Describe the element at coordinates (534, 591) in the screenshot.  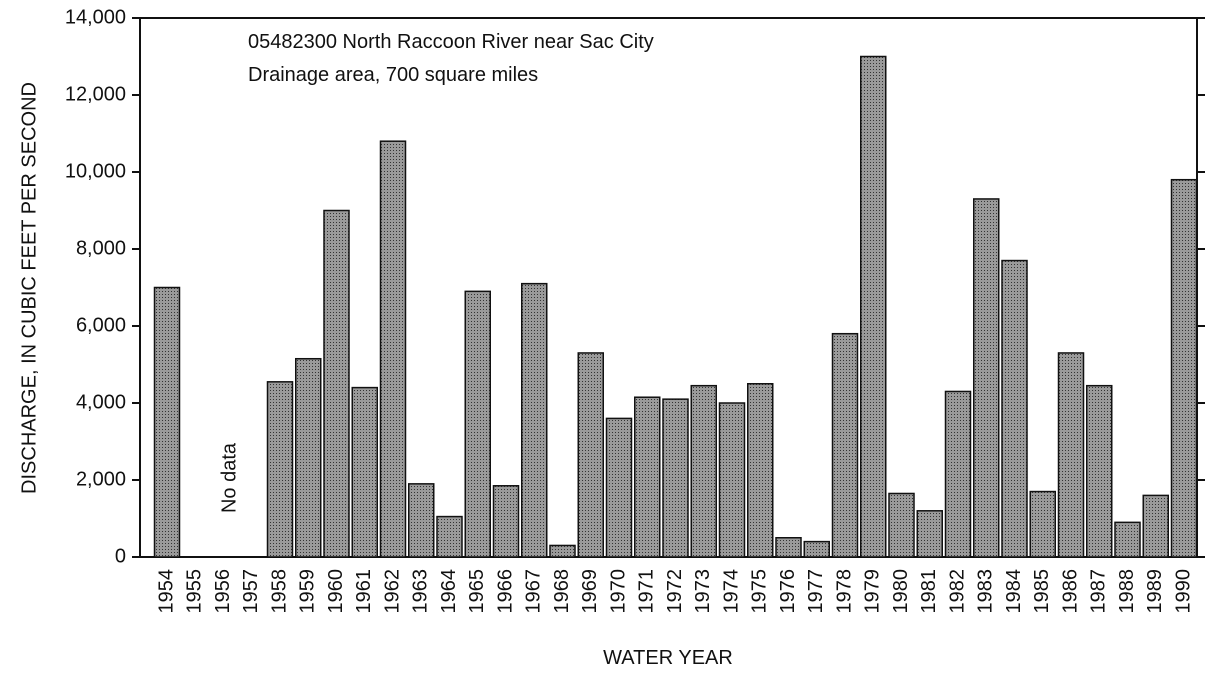
I see `x-tick-label: 1967` at that location.